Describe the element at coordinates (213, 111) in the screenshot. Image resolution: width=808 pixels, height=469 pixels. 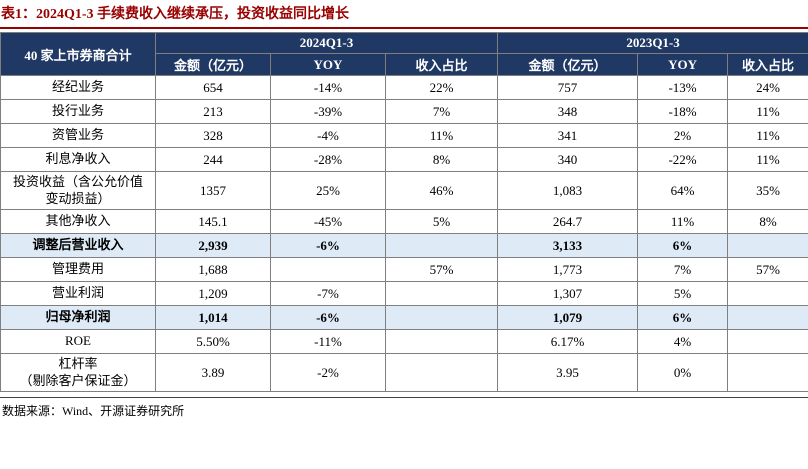
I see `row-cell: 213` at that location.